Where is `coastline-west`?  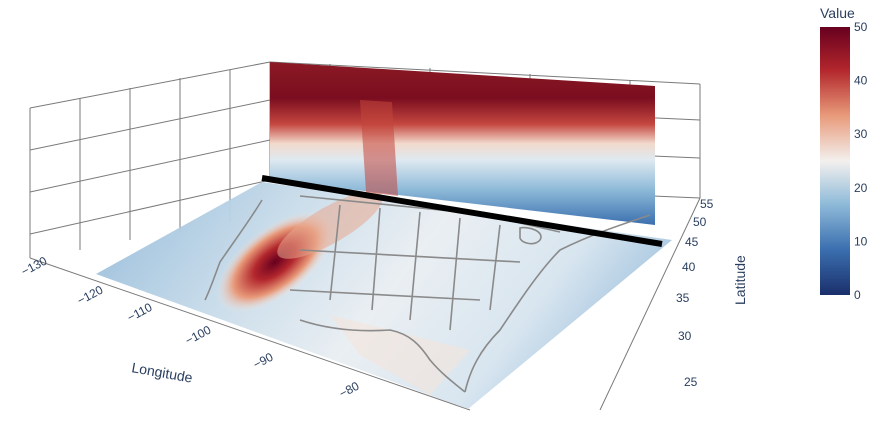 coastline-west is located at coordinates (233, 250).